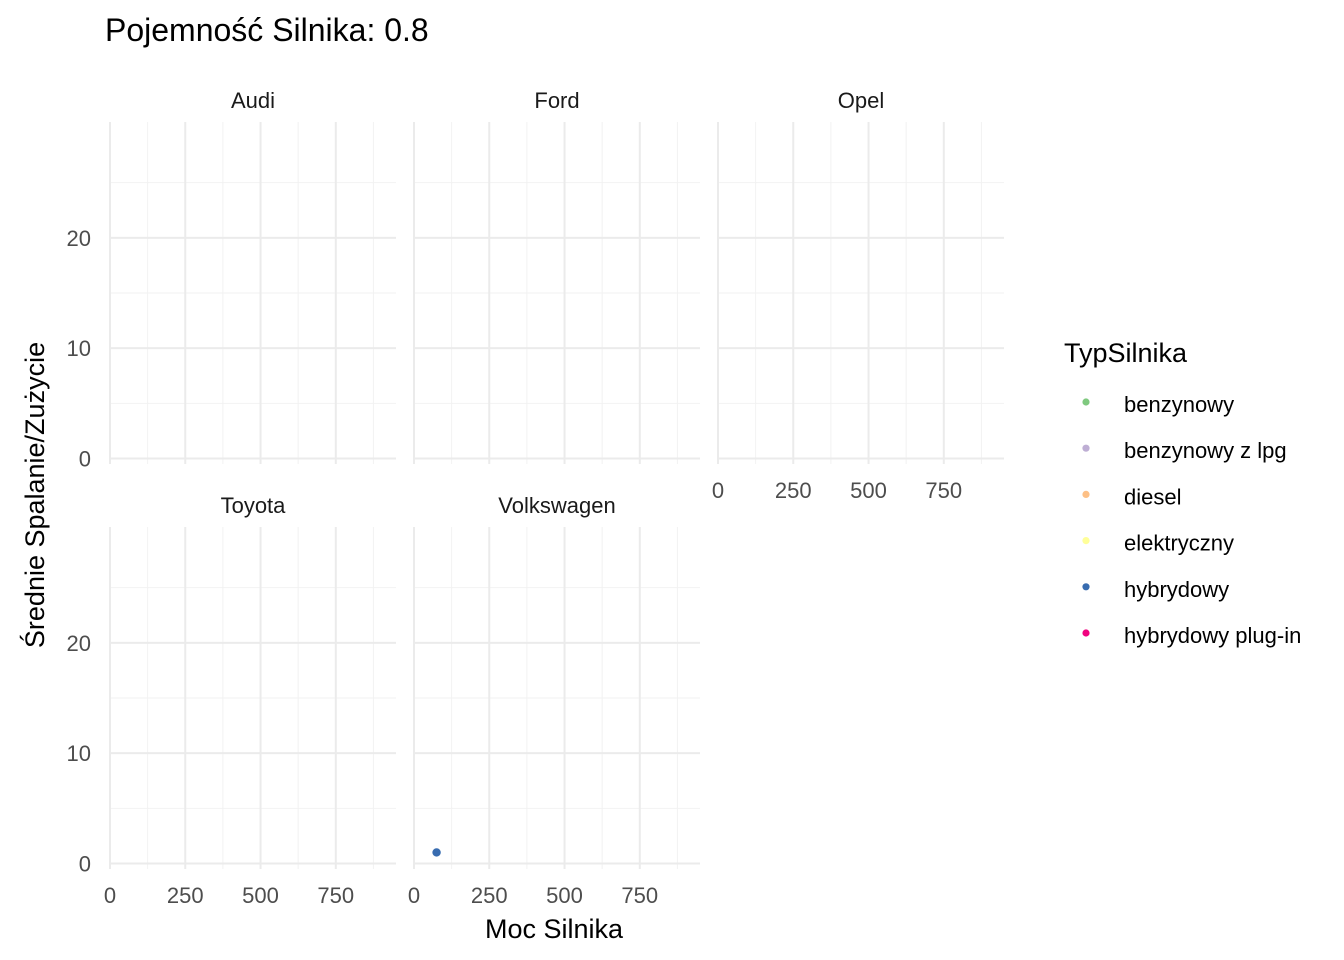  Describe the element at coordinates (858, 295) in the screenshot. I see `facet-panel-opel: Opel 0 250 500 750` at that location.